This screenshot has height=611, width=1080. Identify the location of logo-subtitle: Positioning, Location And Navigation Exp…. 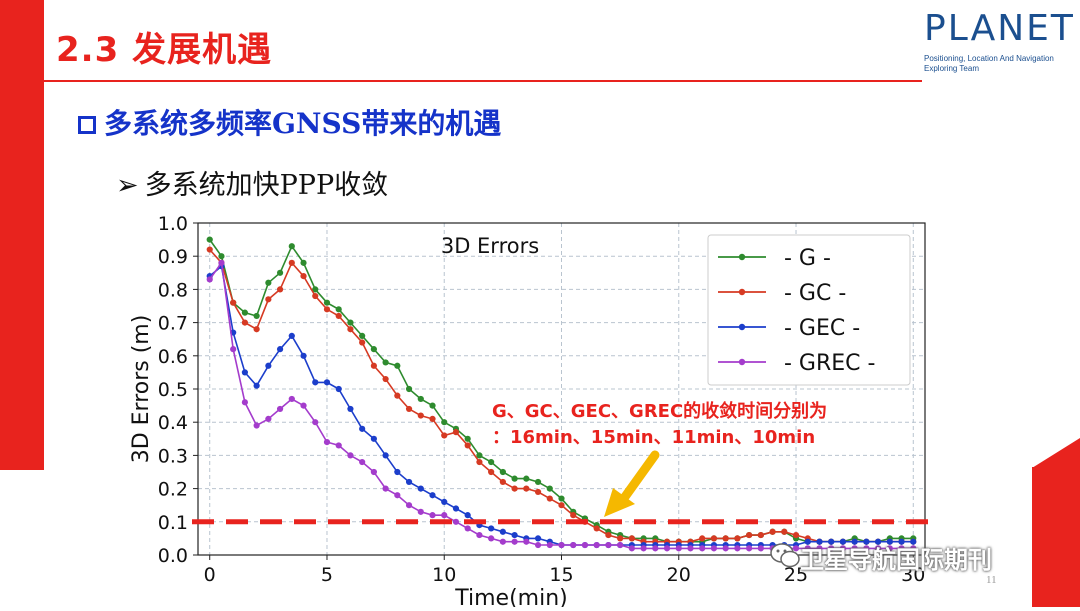
(989, 63).